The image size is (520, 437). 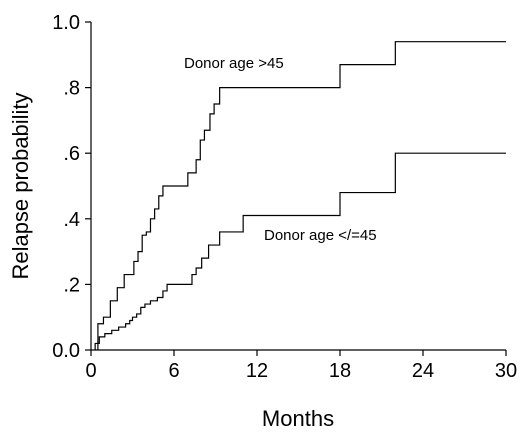 I want to click on x-tick-label: 12, so click(x=257, y=371).